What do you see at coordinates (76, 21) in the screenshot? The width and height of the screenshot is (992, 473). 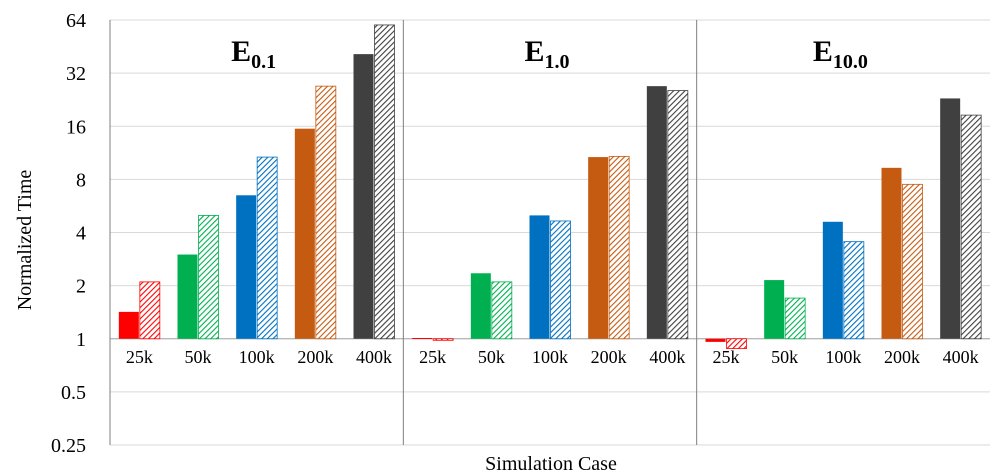 I see `y-tick-label: 64` at bounding box center [76, 21].